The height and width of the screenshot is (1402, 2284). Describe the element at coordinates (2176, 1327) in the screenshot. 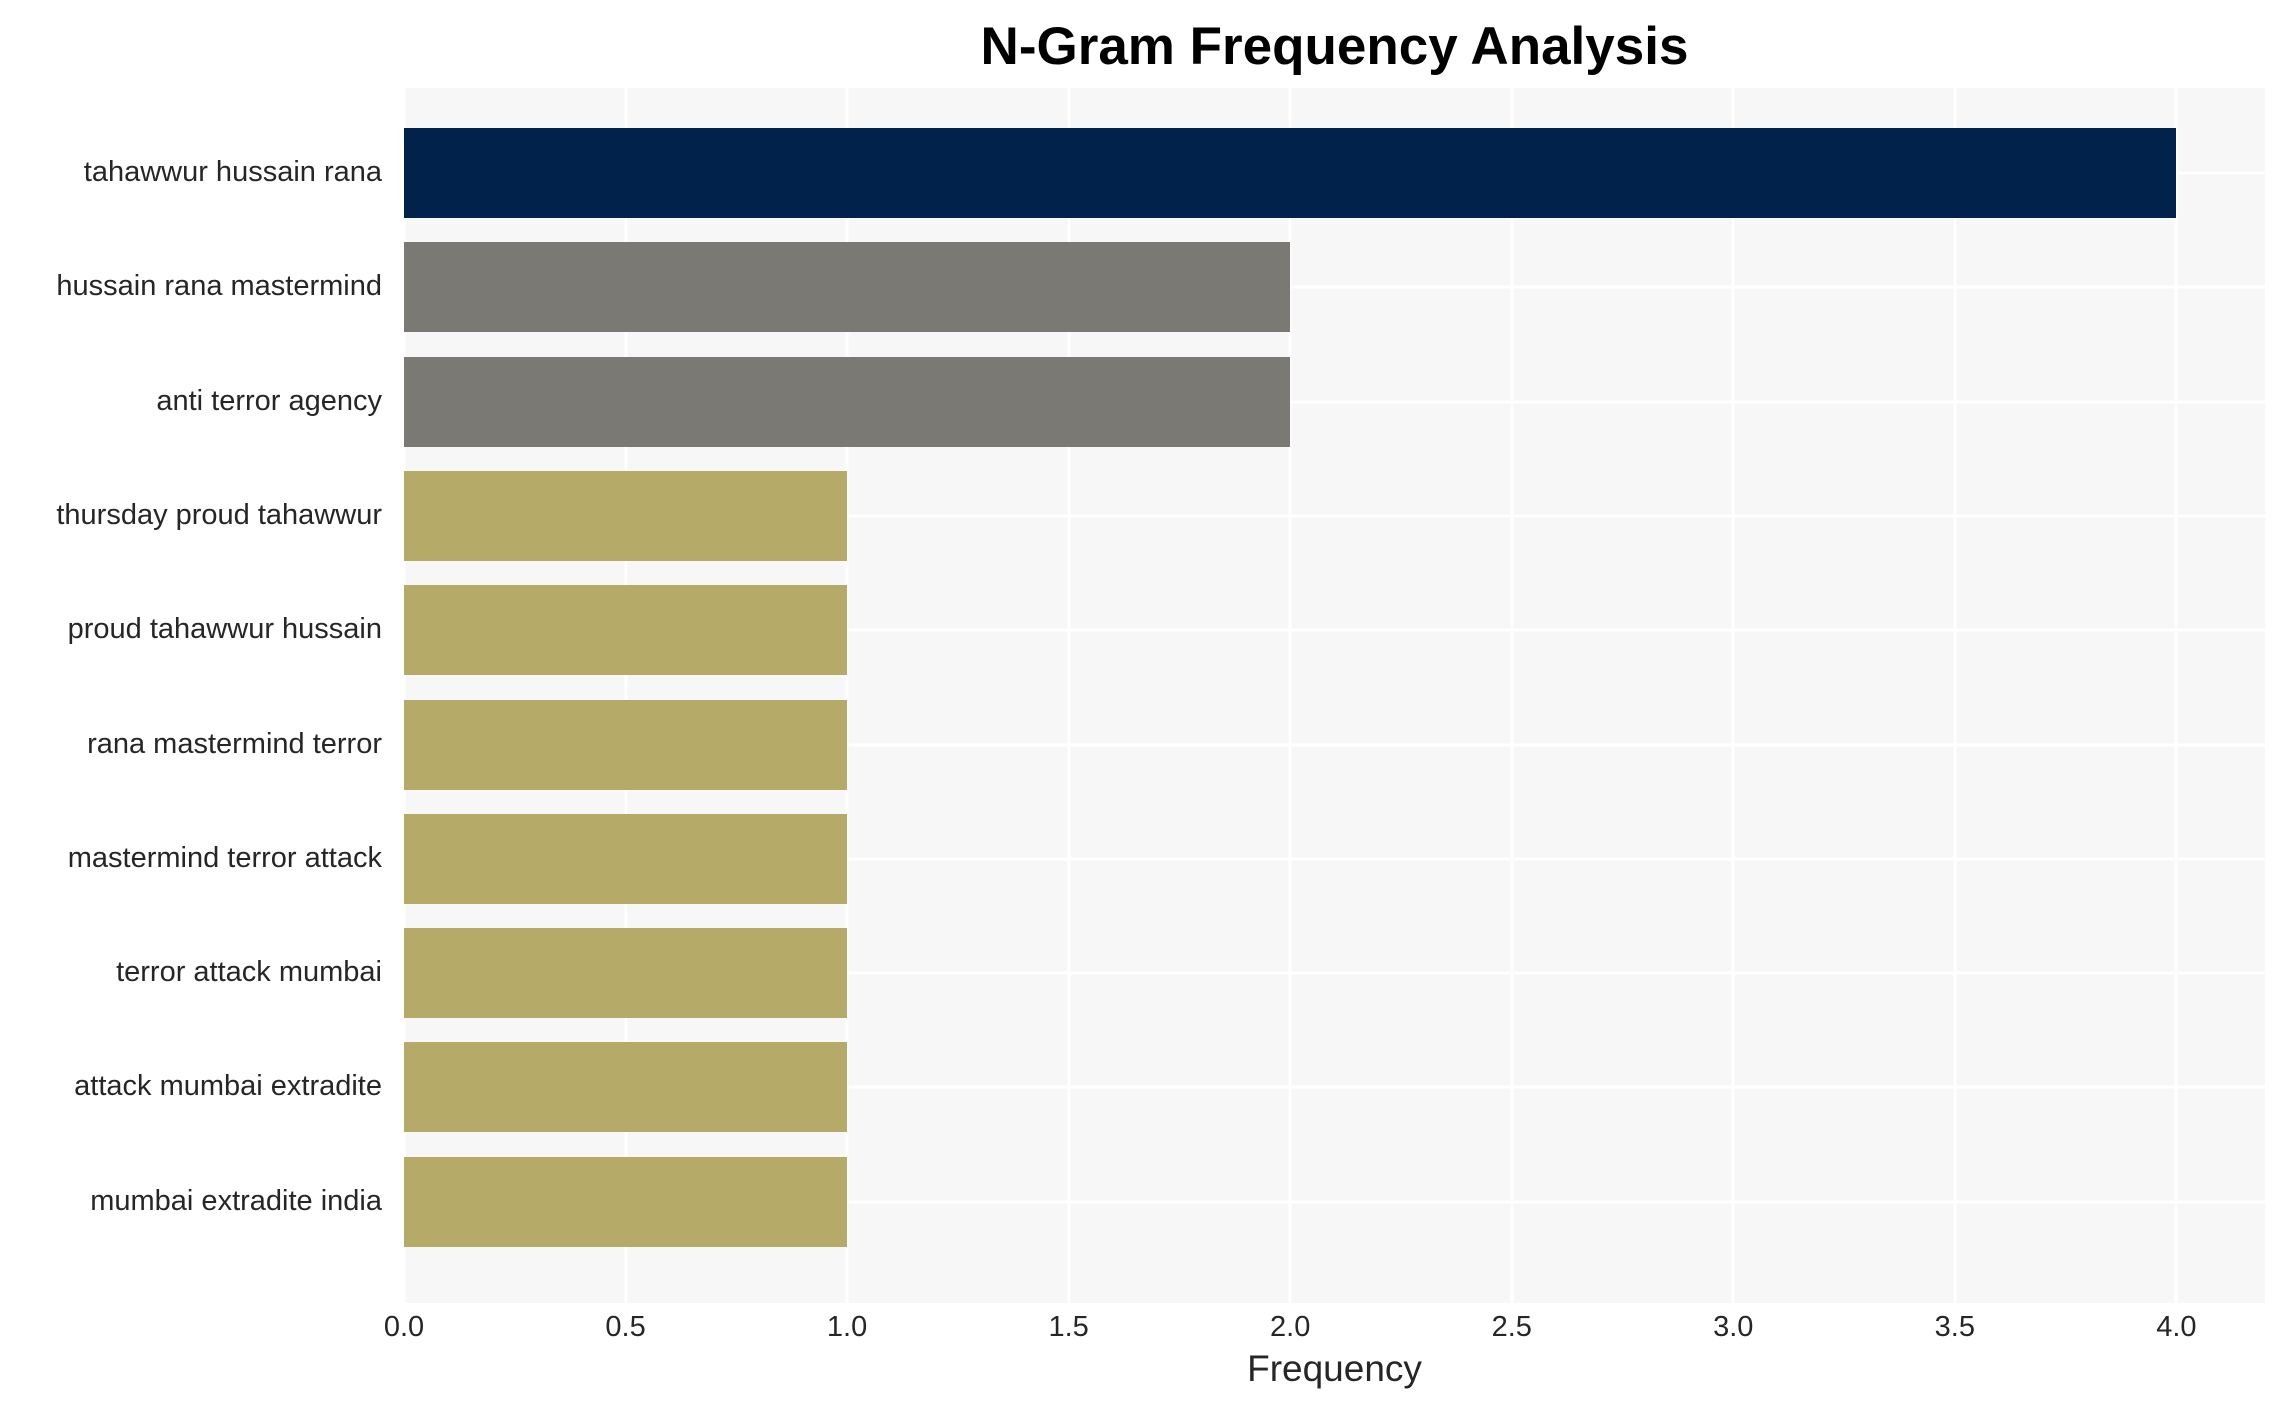

I see `x-tick-label: 4.0` at that location.